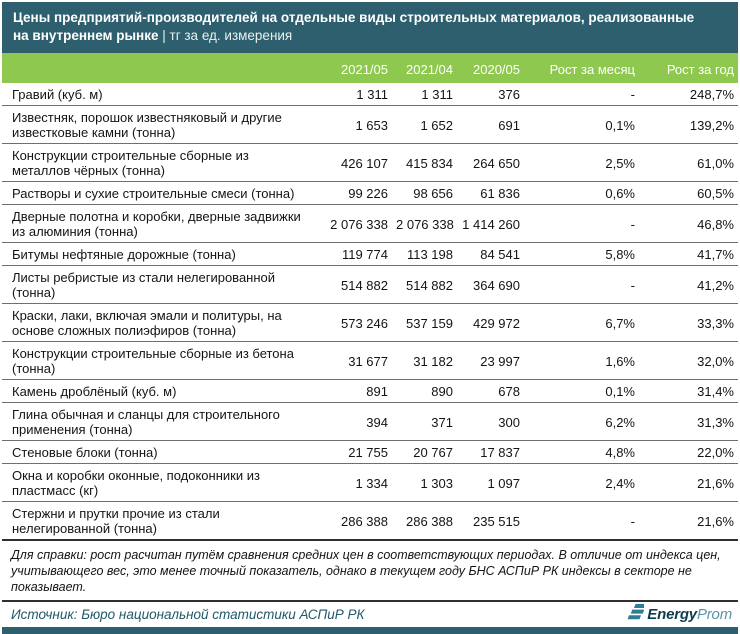  What do you see at coordinates (678, 614) in the screenshot?
I see `energyprom-logo: EnergyProm` at bounding box center [678, 614].